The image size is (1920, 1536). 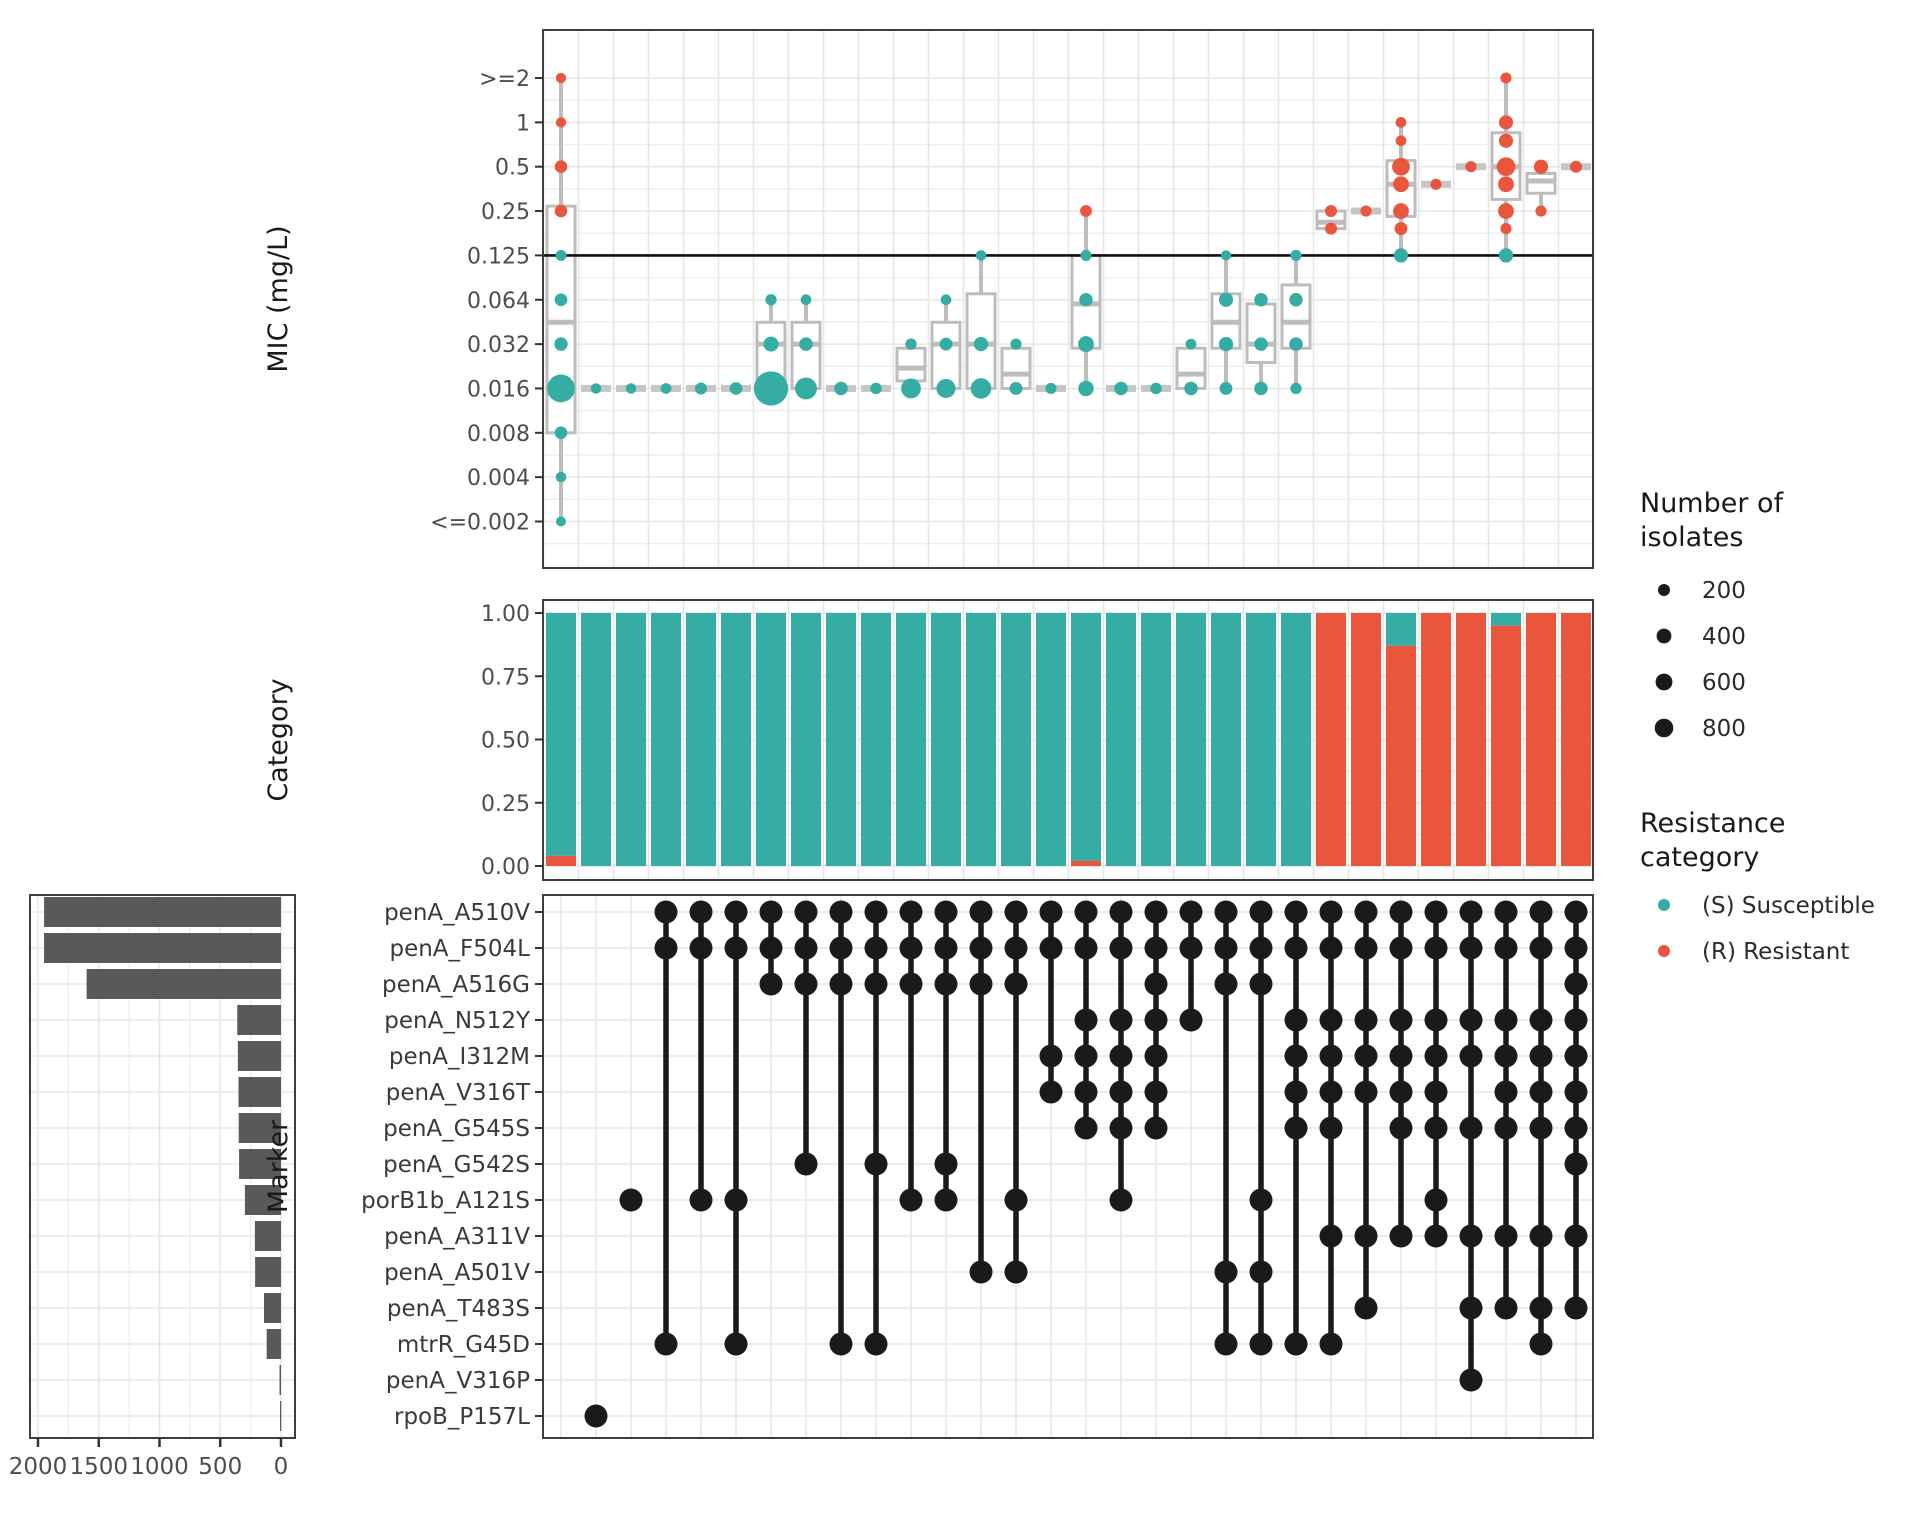 I want to click on category-axis-title: Category, so click(x=278, y=739).